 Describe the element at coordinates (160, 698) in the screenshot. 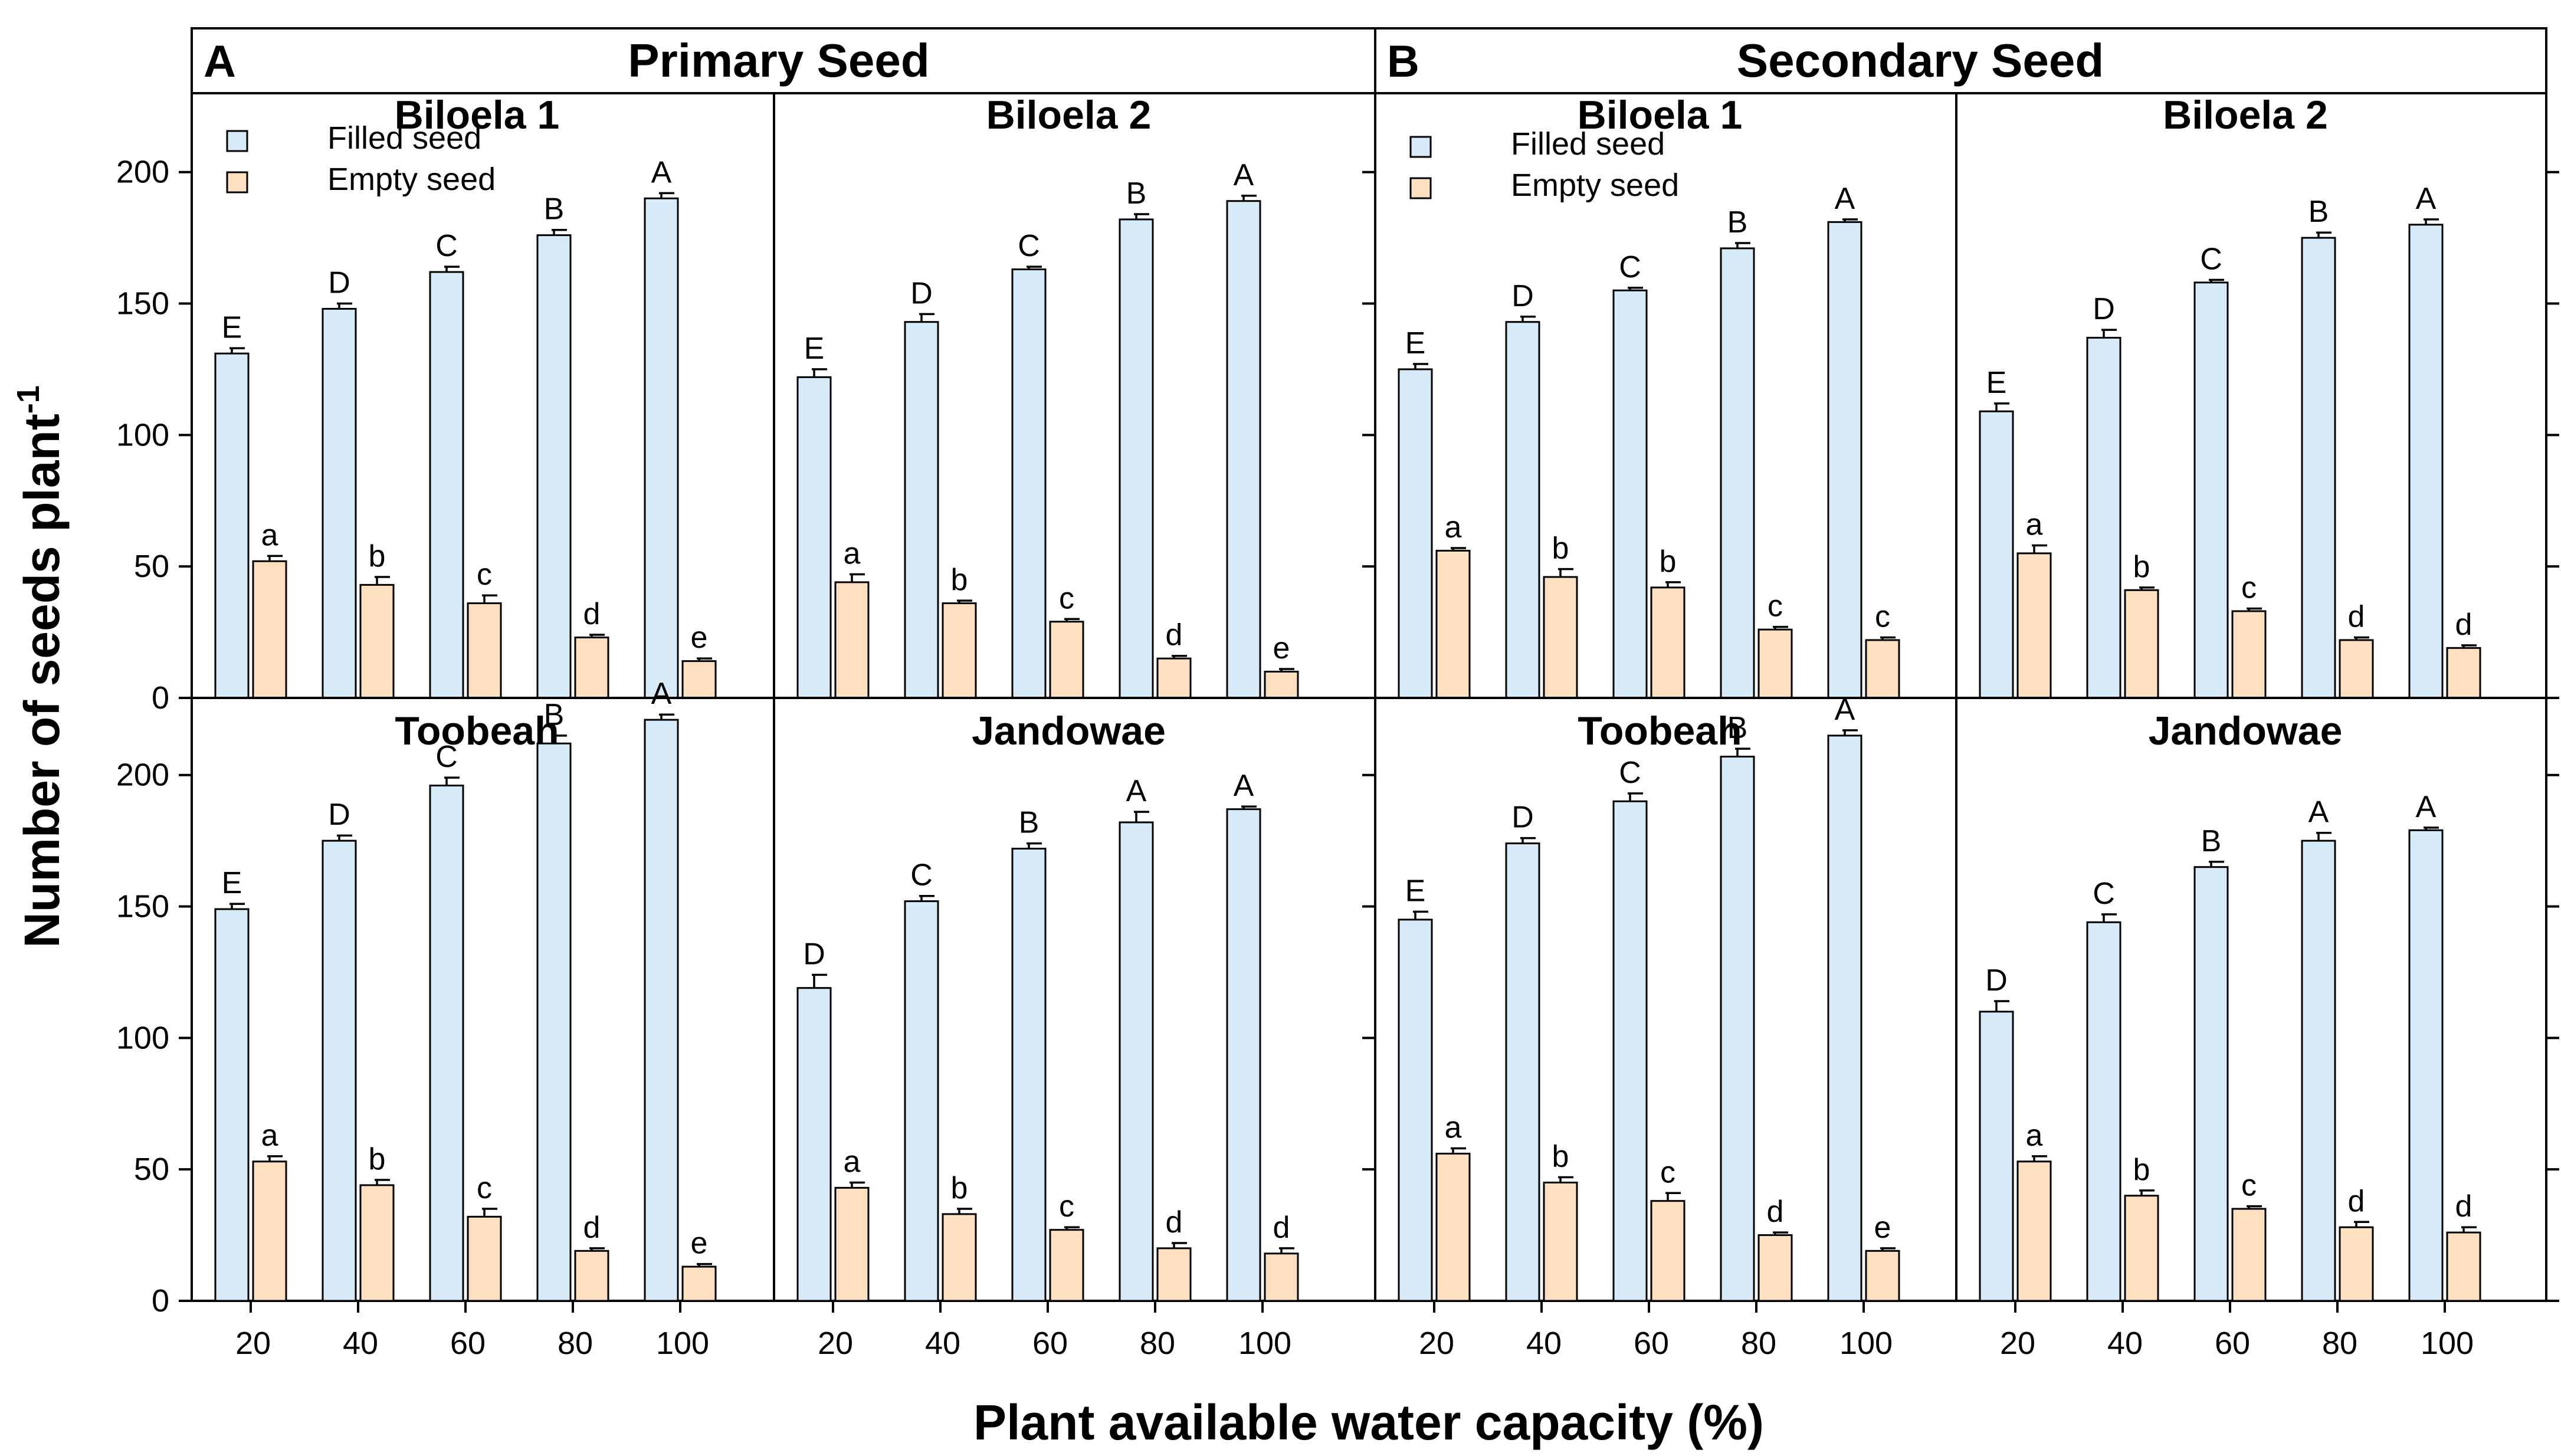

I see `y-tick-label: 0` at that location.